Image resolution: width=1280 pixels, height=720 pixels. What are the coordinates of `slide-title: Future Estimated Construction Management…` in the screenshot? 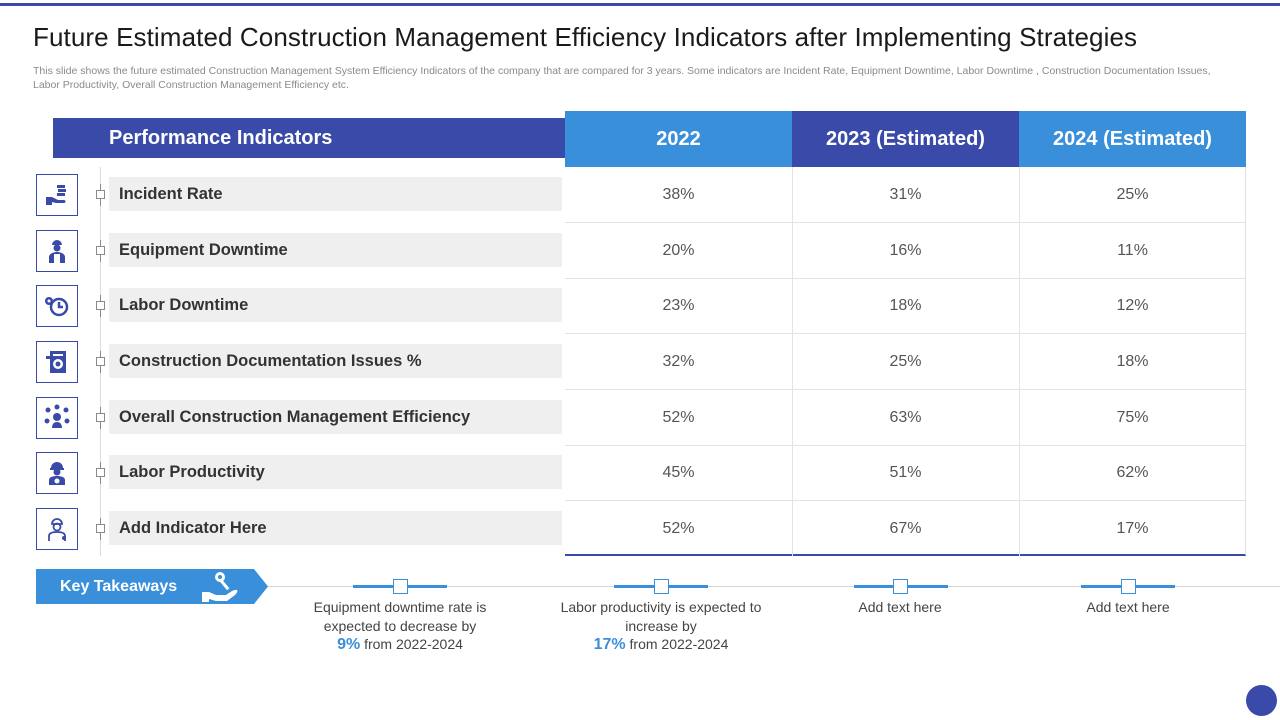 It's located at (585, 37).